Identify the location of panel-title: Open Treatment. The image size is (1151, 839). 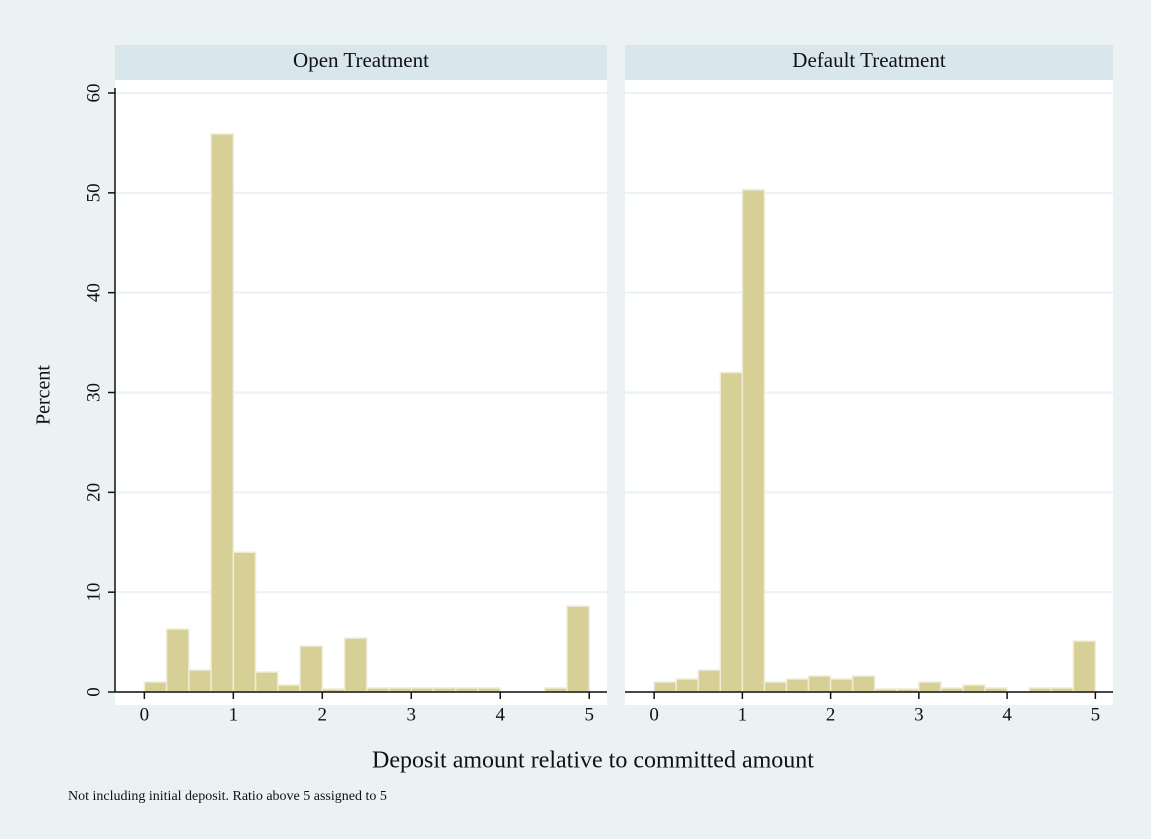
(361, 60).